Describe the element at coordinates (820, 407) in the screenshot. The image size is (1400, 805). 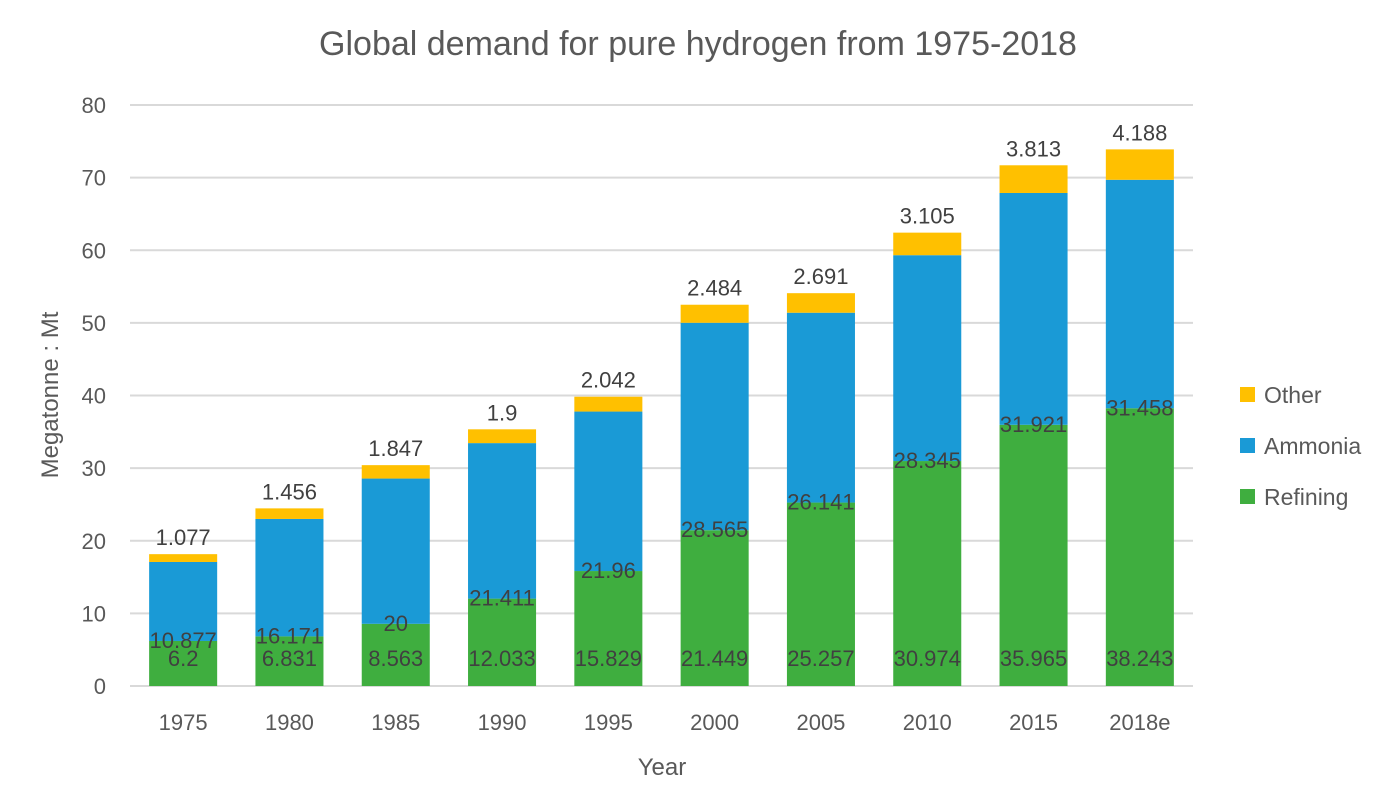
I see `bar-ammonia-2005` at that location.